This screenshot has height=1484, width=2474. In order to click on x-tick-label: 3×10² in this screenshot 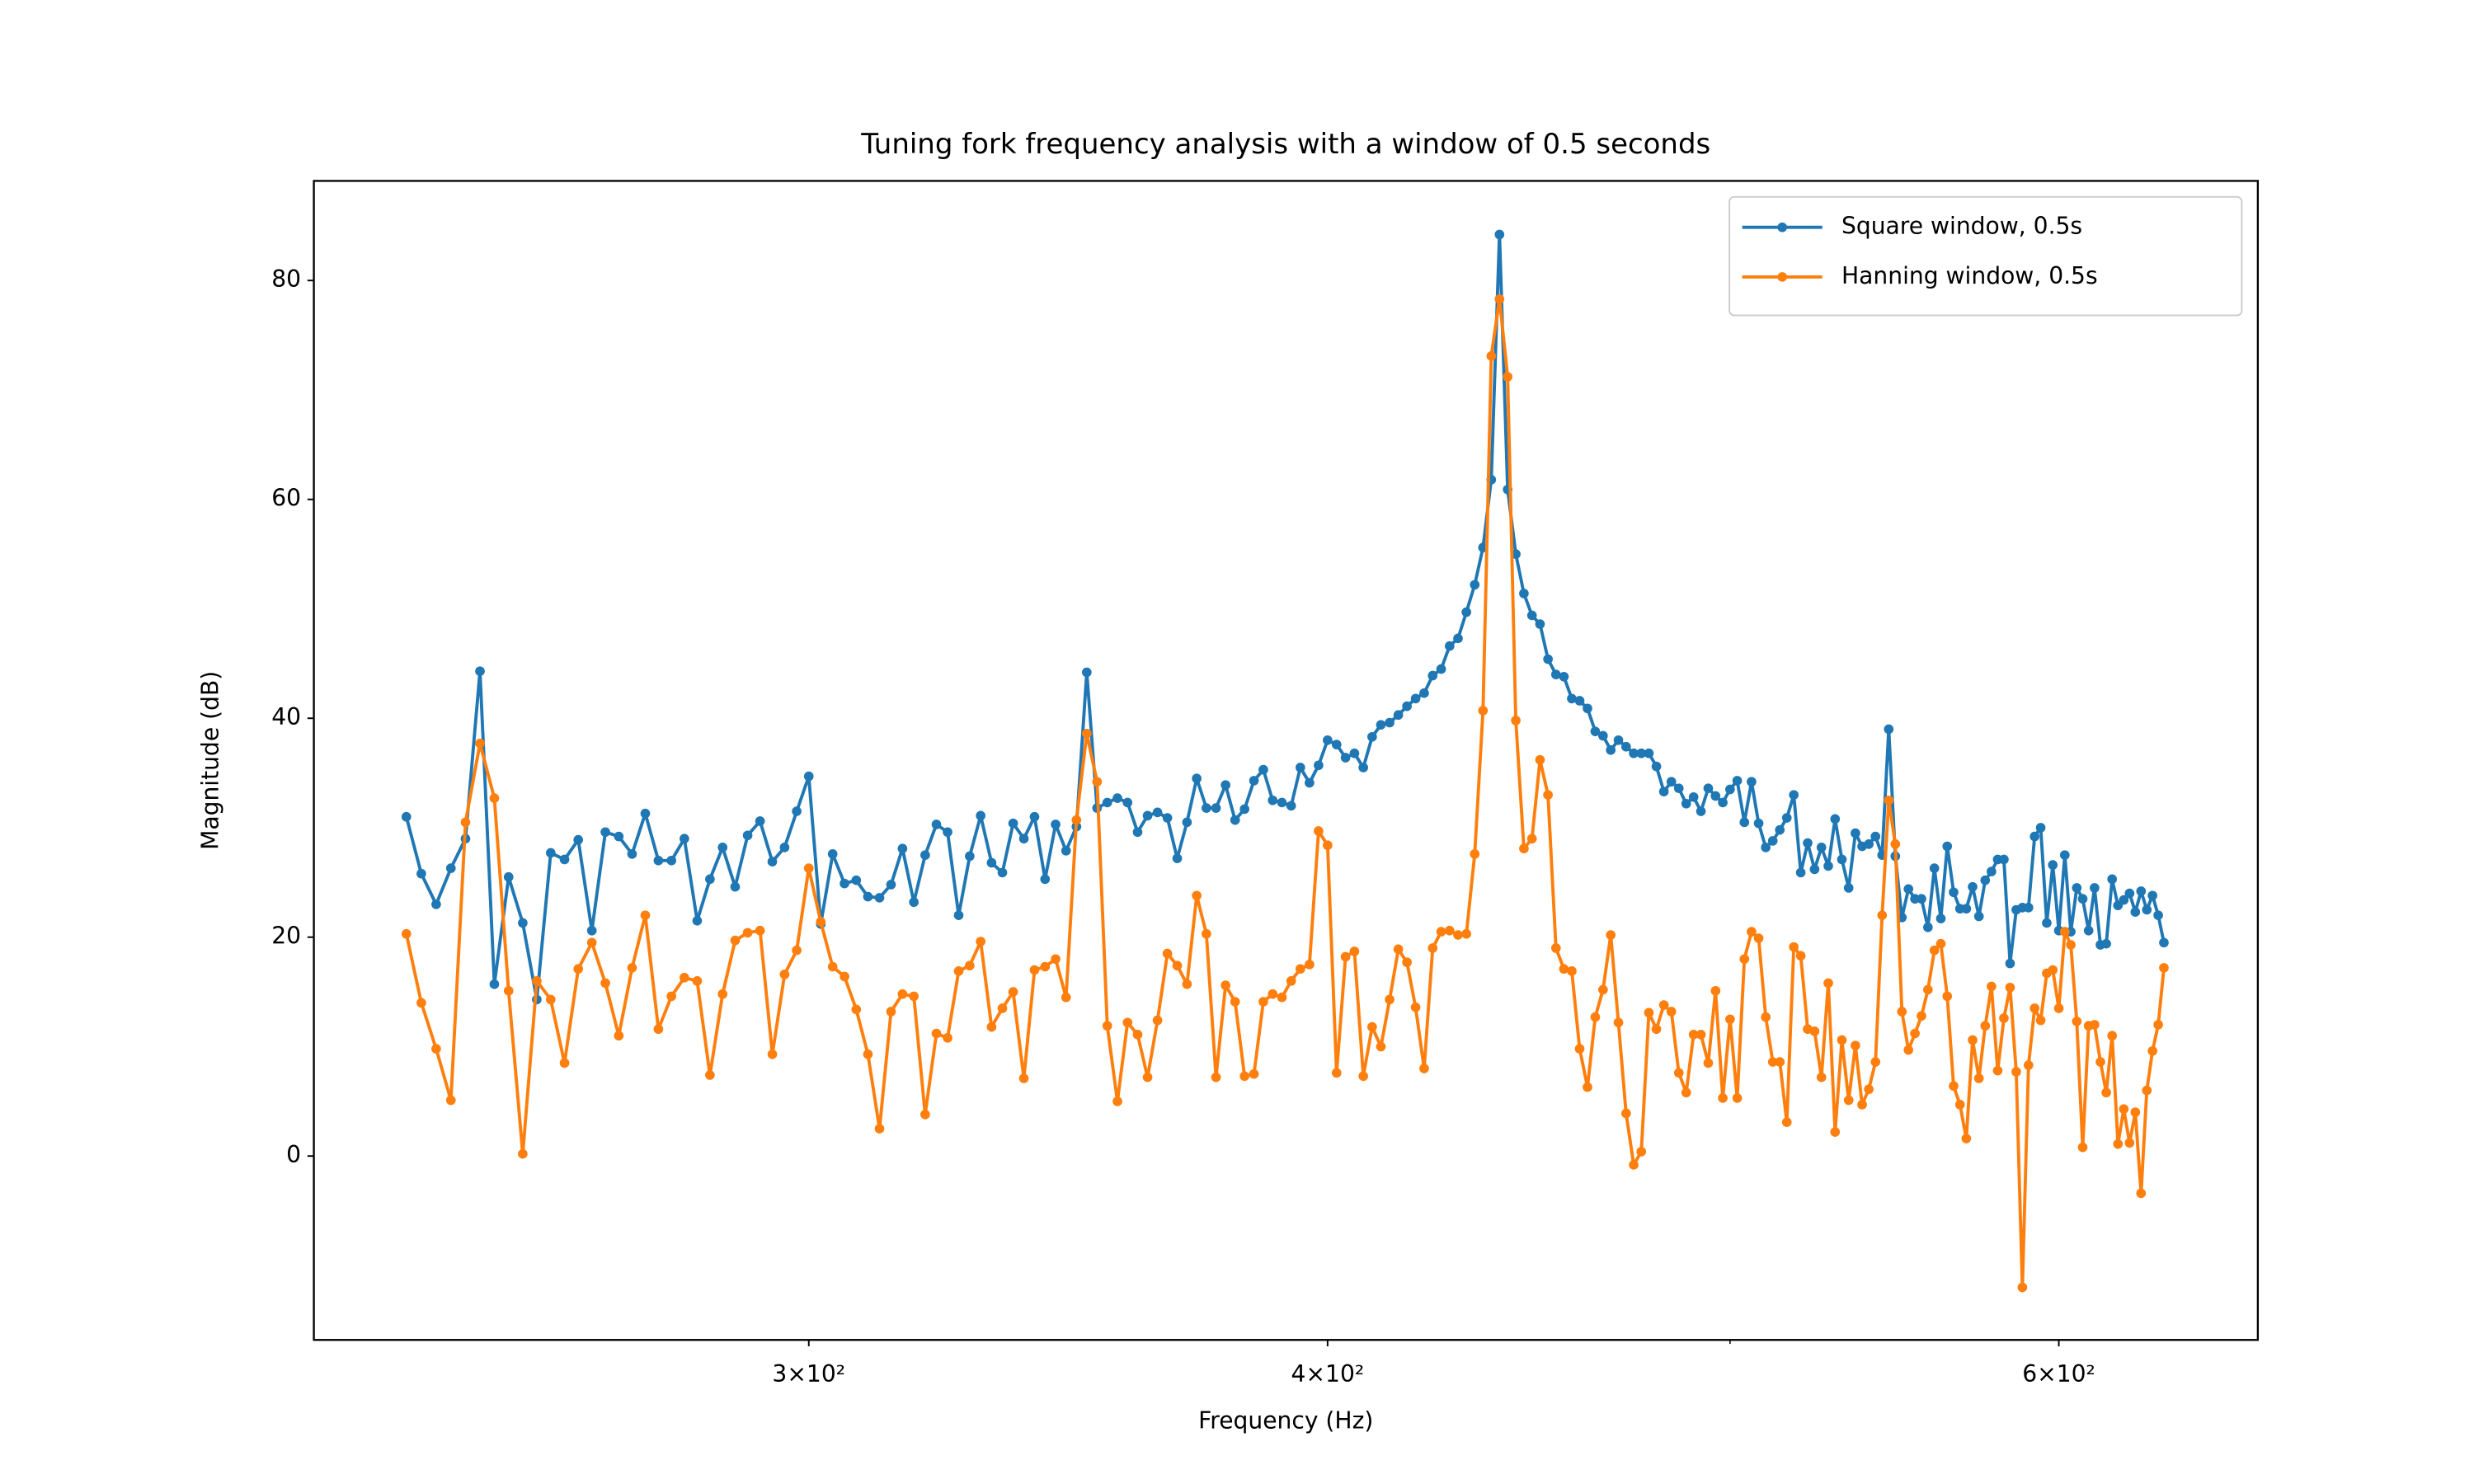, I will do `click(808, 1374)`.